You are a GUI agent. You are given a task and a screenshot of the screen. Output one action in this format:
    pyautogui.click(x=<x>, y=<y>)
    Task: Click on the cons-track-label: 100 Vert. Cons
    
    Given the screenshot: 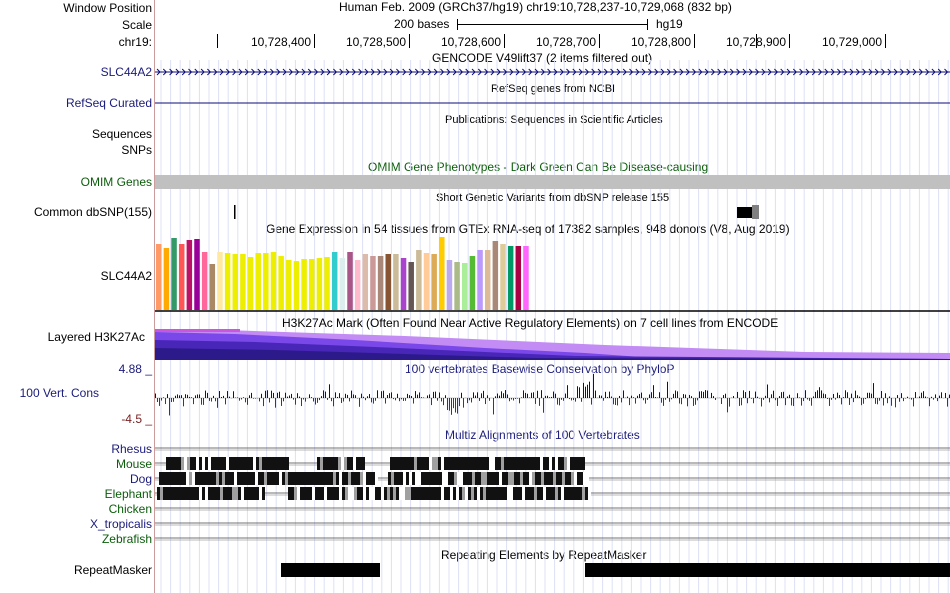 What is the action you would take?
    pyautogui.click(x=59, y=393)
    